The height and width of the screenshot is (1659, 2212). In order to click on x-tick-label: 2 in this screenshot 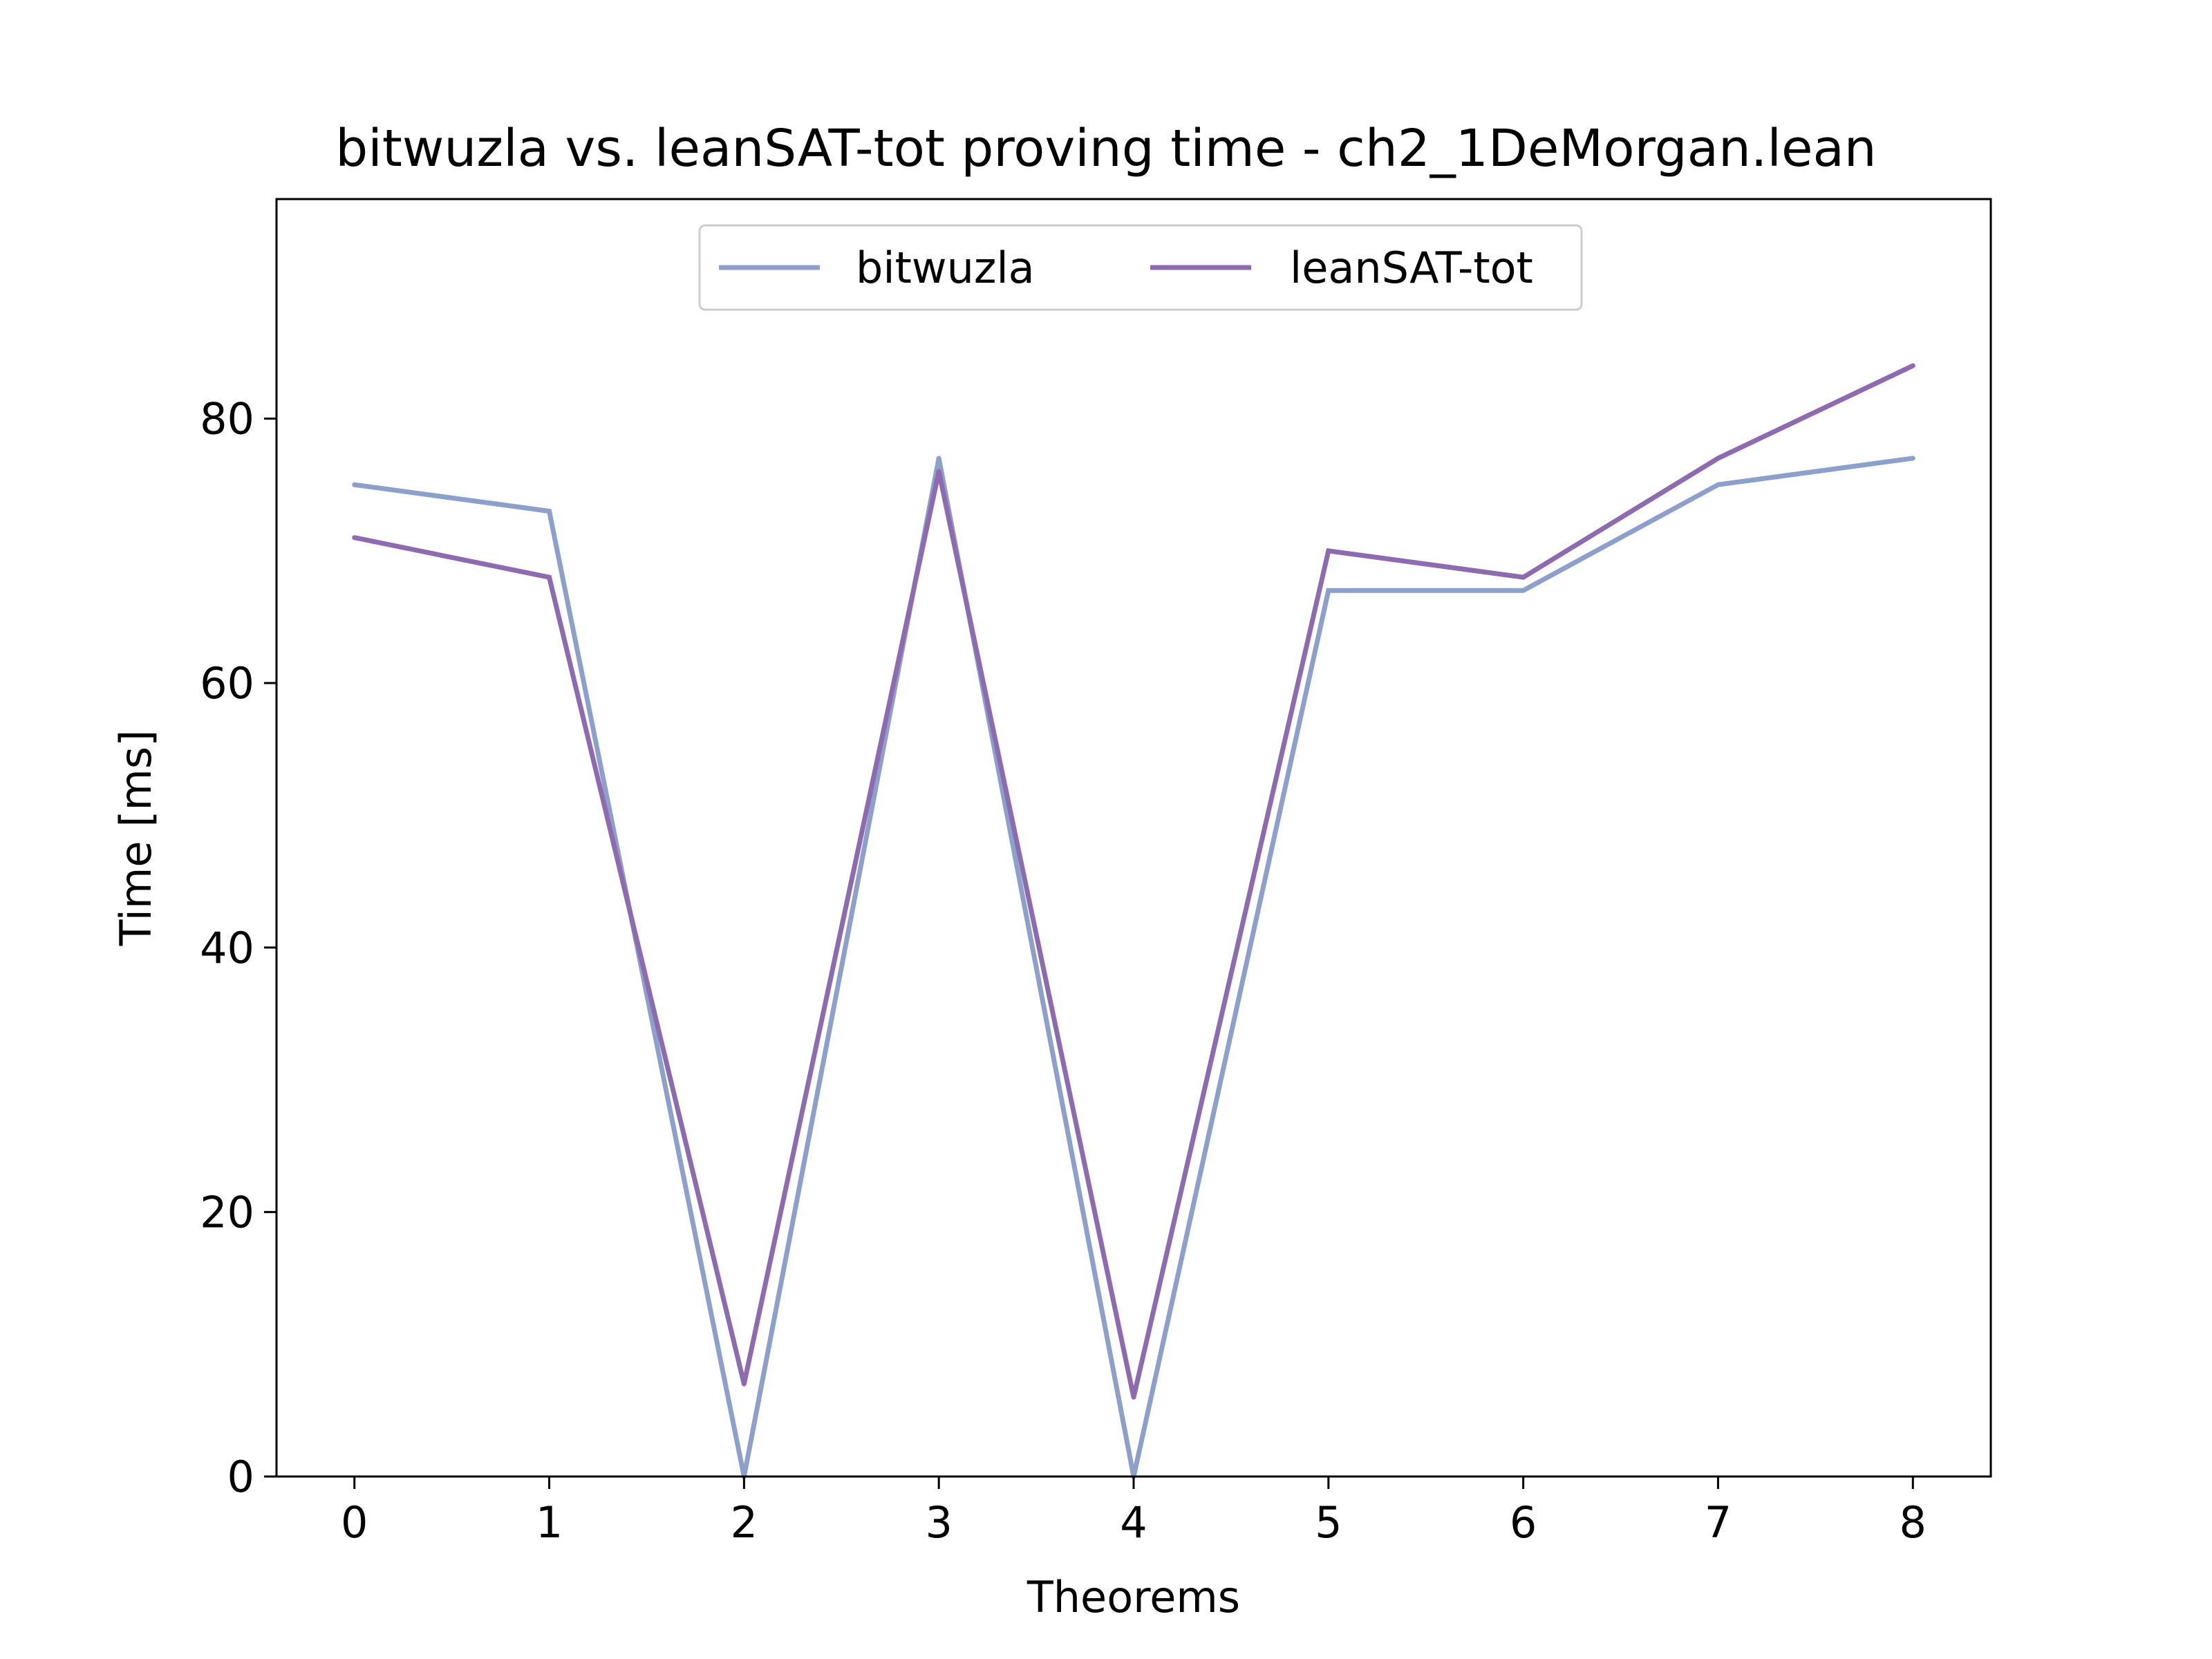, I will do `click(744, 1522)`.